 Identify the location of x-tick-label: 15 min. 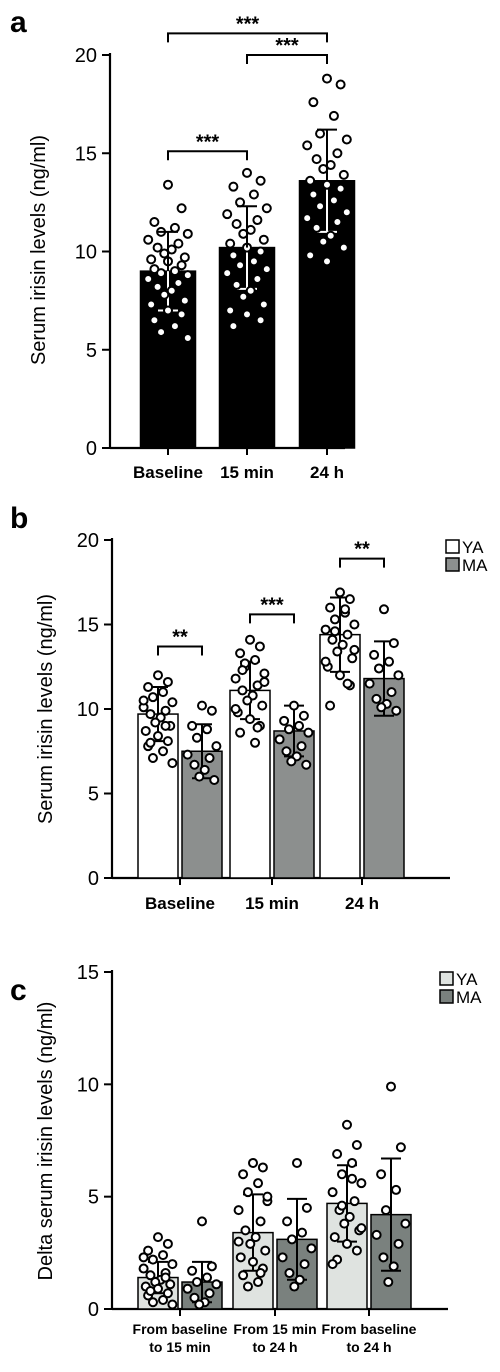
(247, 472).